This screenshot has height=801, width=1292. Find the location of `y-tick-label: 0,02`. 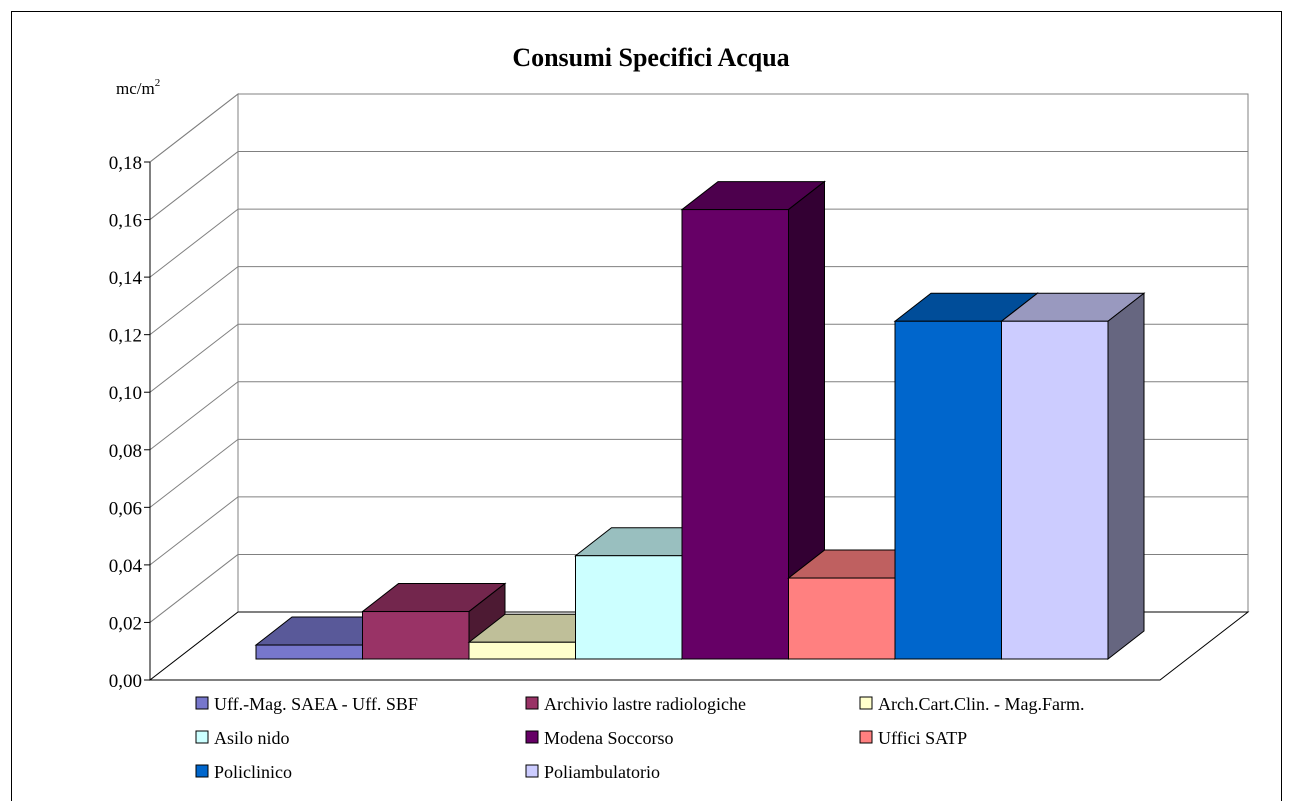

y-tick-label: 0,02 is located at coordinates (125, 623).